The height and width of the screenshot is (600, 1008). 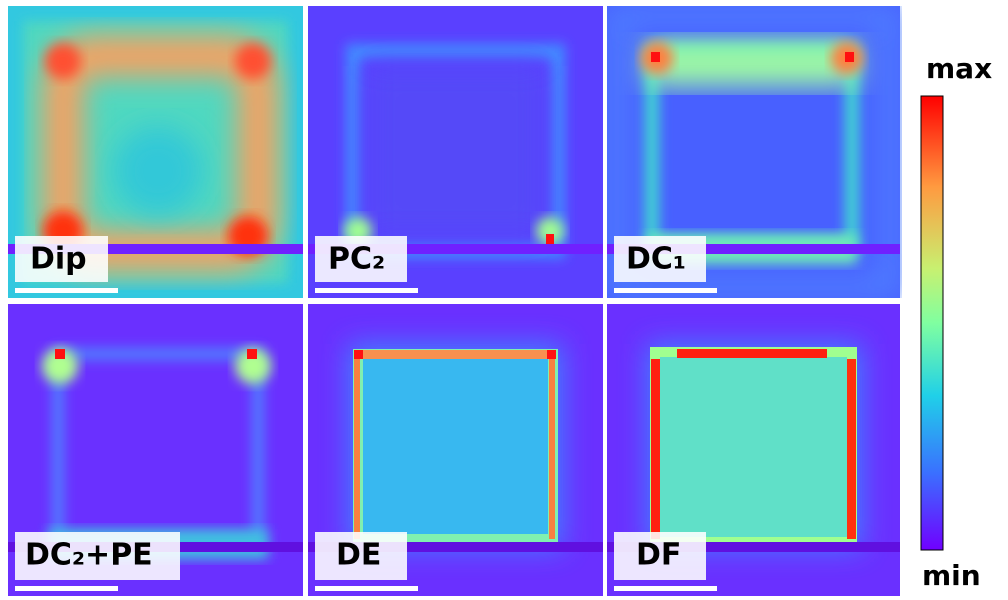 I want to click on panel-label: Dip, so click(x=58, y=259).